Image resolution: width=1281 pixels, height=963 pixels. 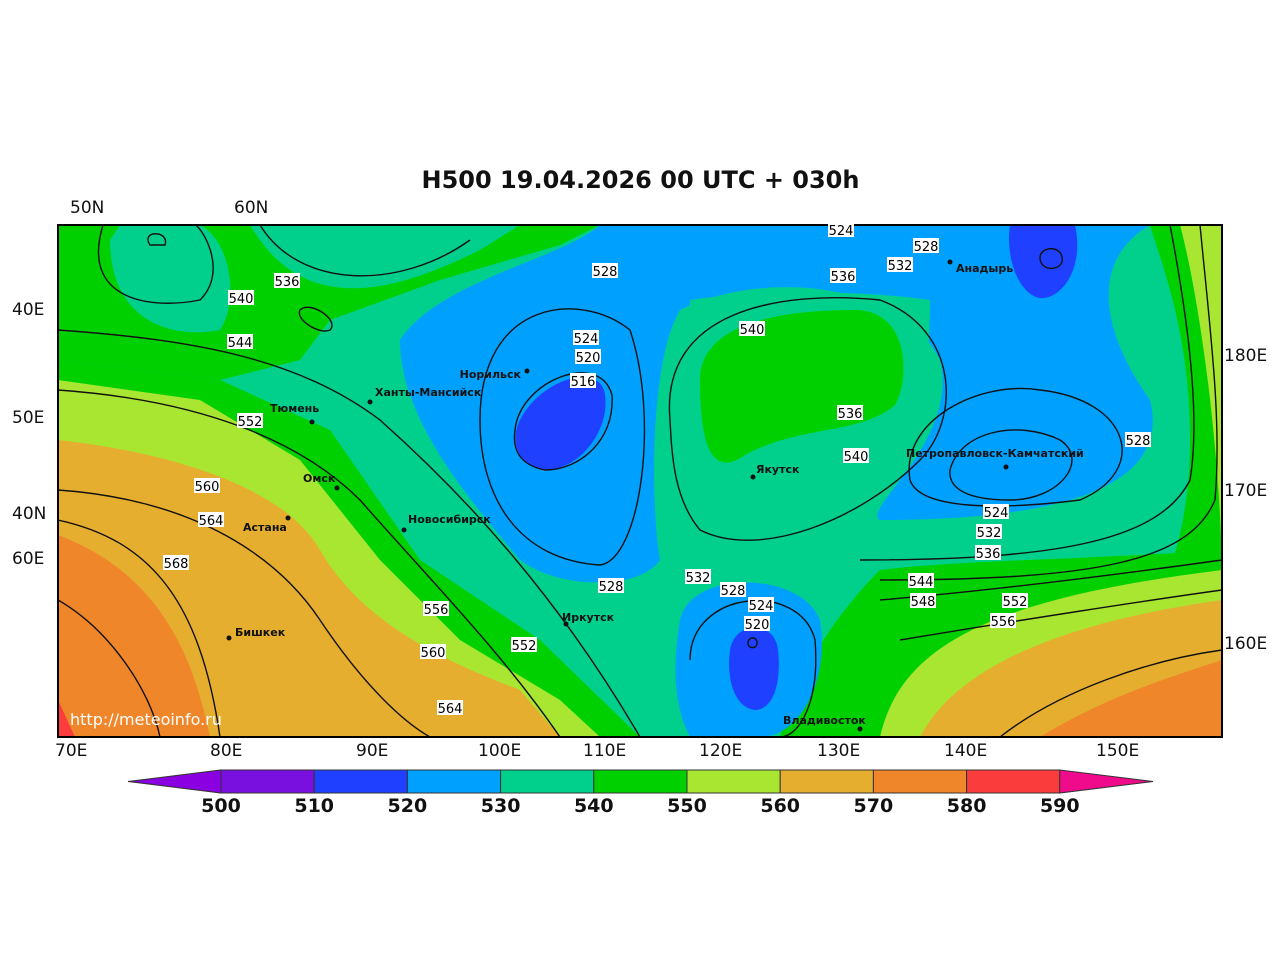 What do you see at coordinates (372, 751) in the screenshot?
I see `lon-label-bottom: 90E` at bounding box center [372, 751].